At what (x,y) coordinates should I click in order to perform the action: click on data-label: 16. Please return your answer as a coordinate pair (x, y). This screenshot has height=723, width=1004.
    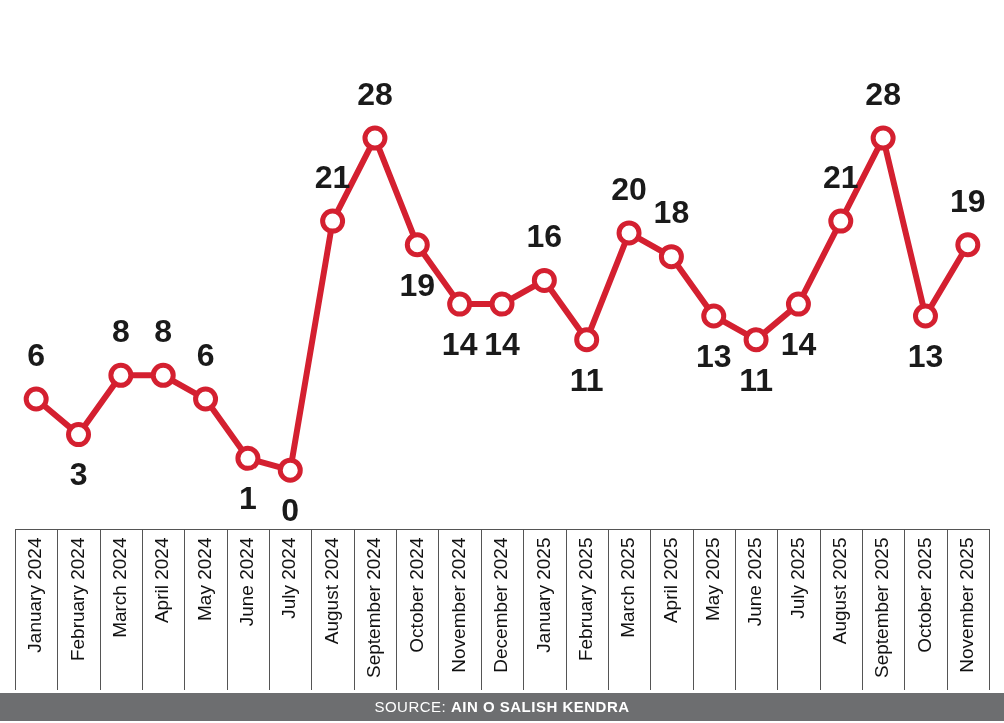
    Looking at the image, I should click on (544, 236).